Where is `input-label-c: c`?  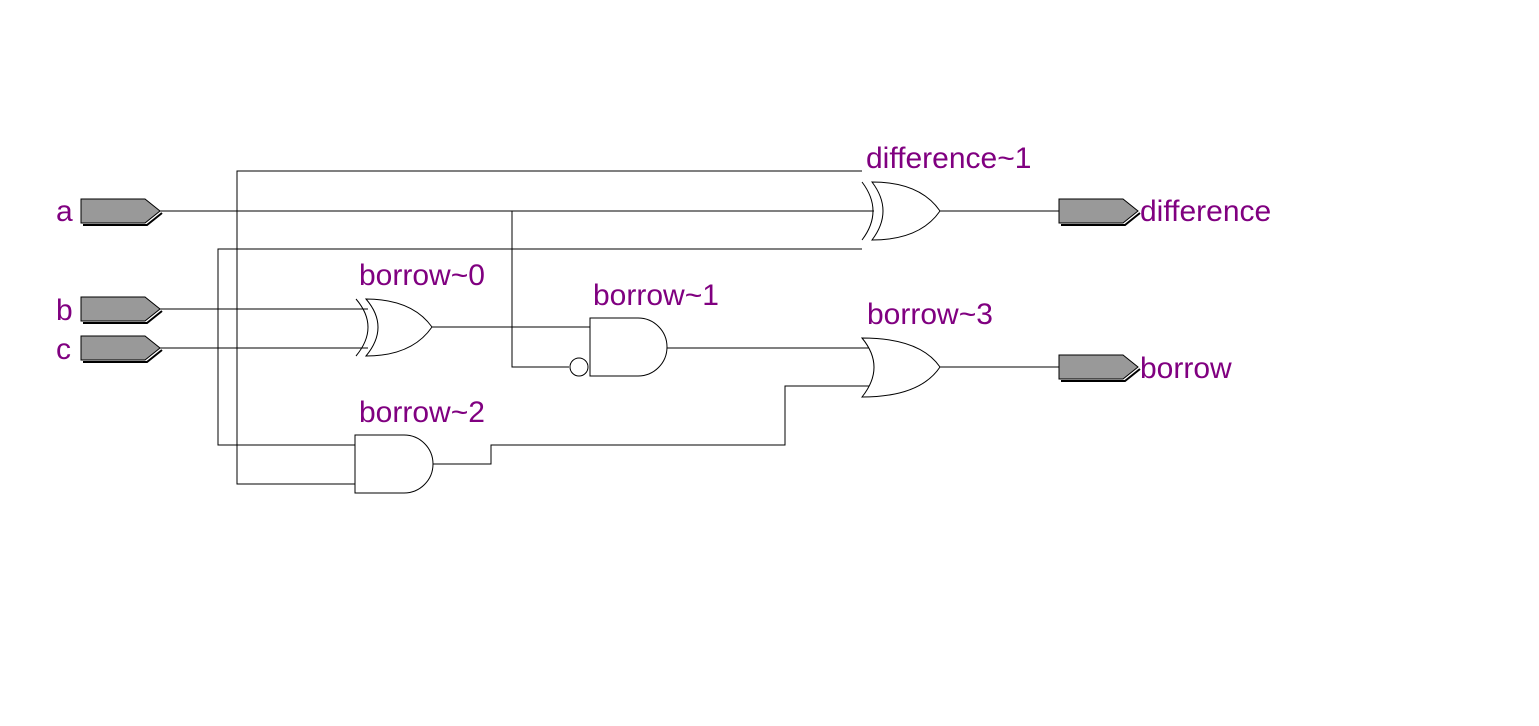
input-label-c: c is located at coordinates (63, 349).